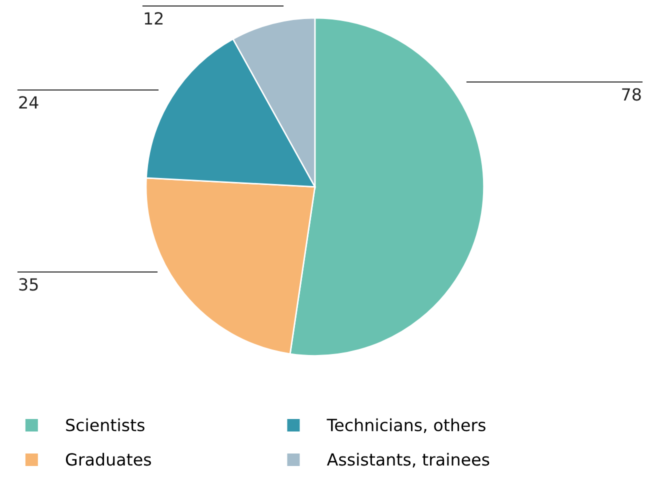 The width and height of the screenshot is (646, 484). Describe the element at coordinates (408, 460) in the screenshot. I see `legend-label: Assistants, trainees` at that location.